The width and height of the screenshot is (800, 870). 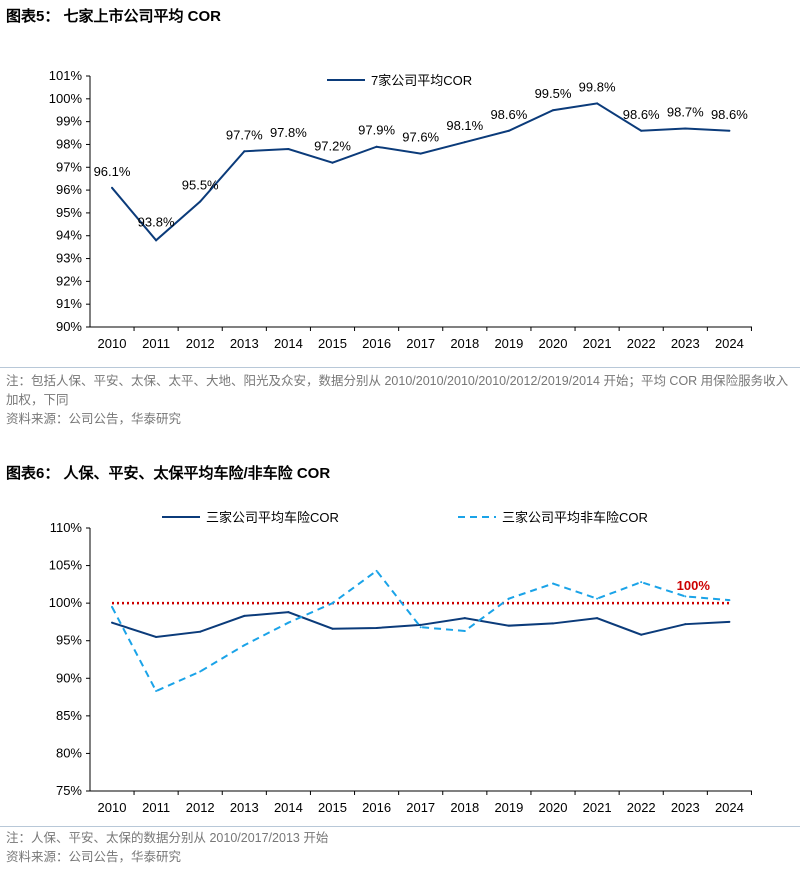 I want to click on chart2-note: 注：人保、平安、太保的数据分别从 2010/2017/2013 开始, so click(x=167, y=838).